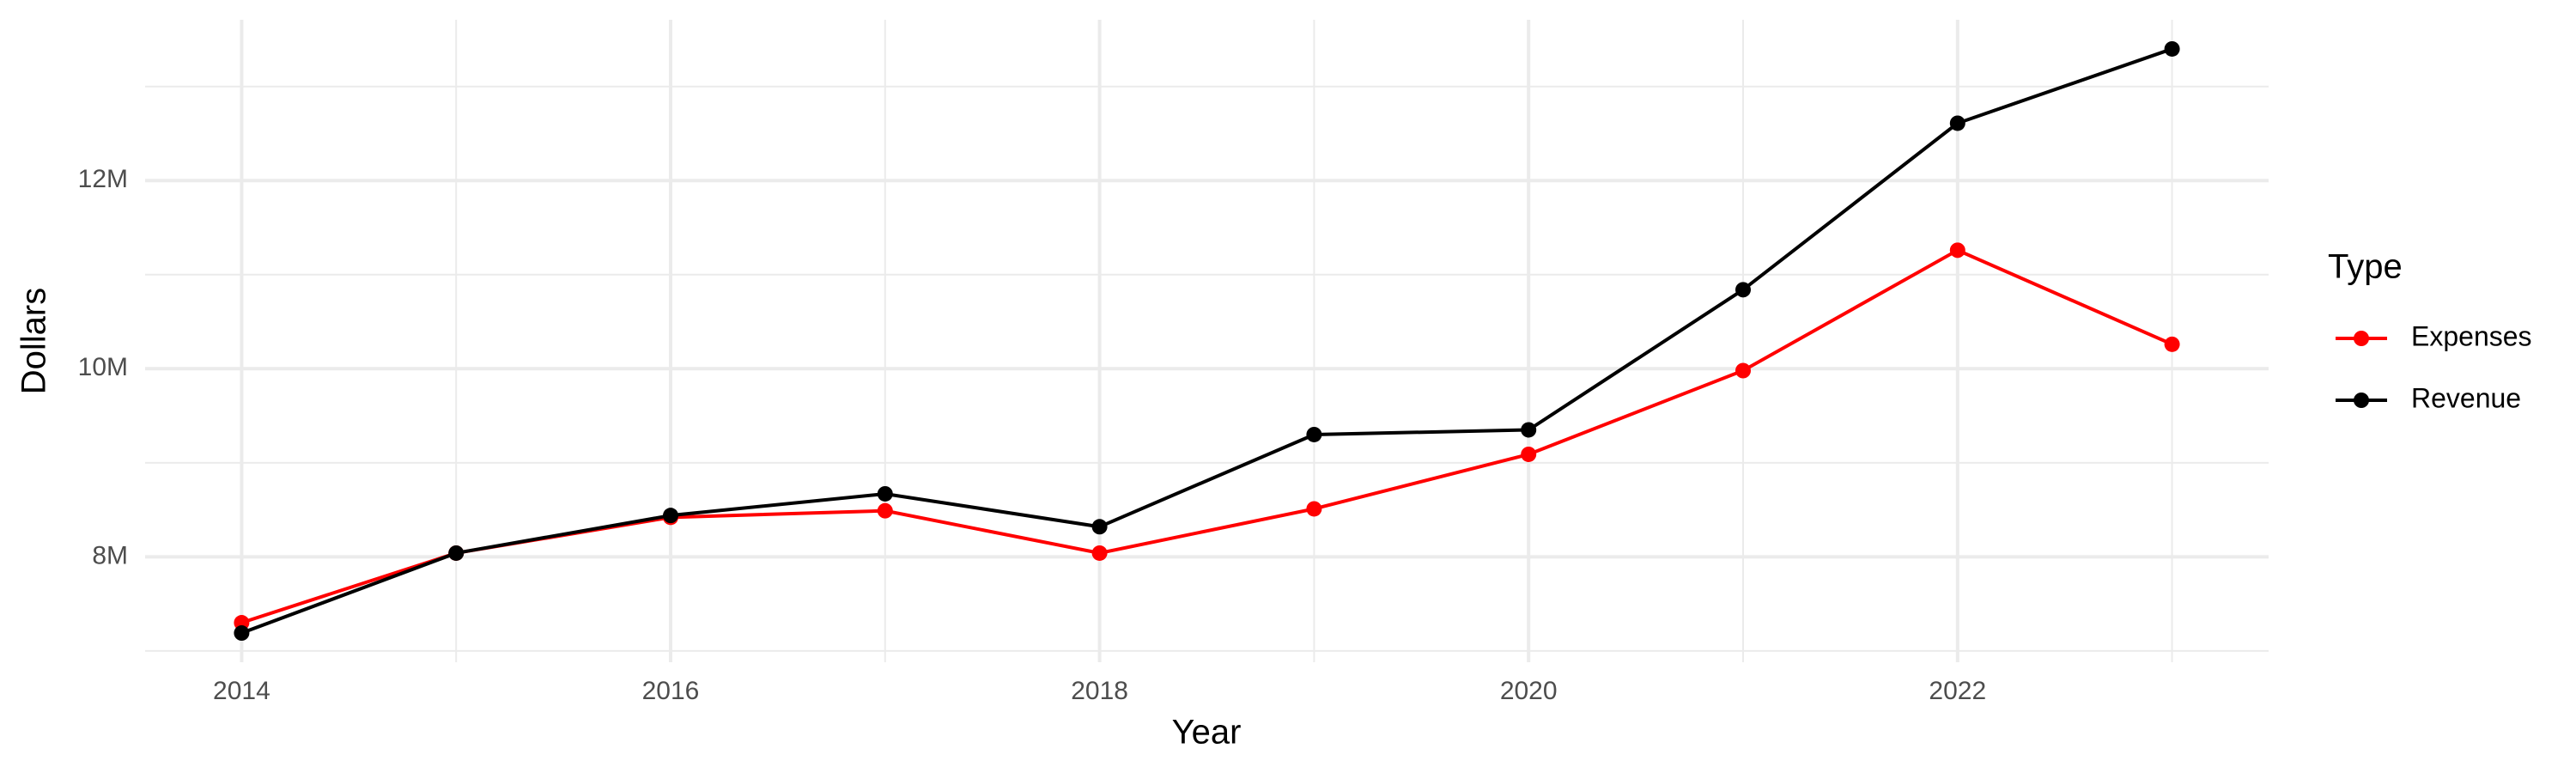 Image resolution: width=2576 pixels, height=773 pixels. Describe the element at coordinates (103, 179) in the screenshot. I see `y-tick-label: 12M` at that location.